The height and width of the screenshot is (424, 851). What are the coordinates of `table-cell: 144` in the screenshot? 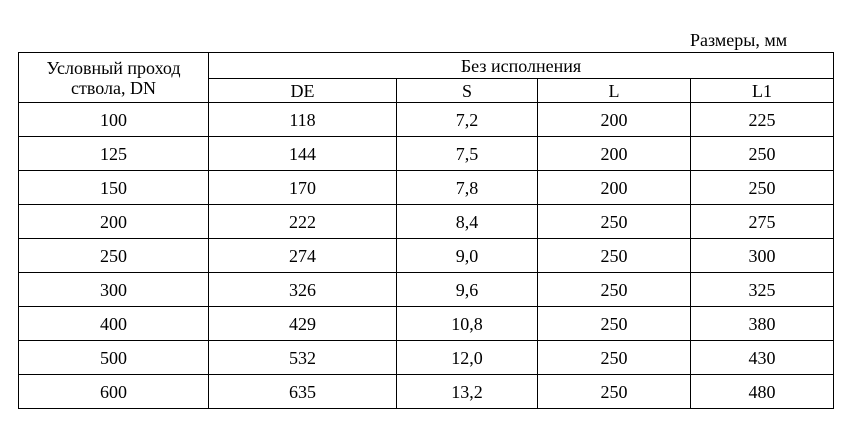 It's located at (302, 153).